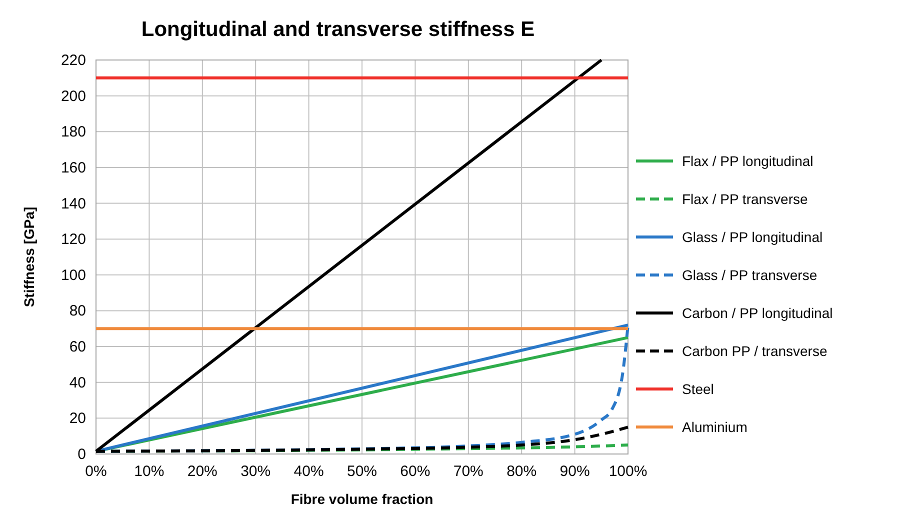 The width and height of the screenshot is (908, 519). Describe the element at coordinates (73, 239) in the screenshot. I see `y-tick-label: 120` at that location.